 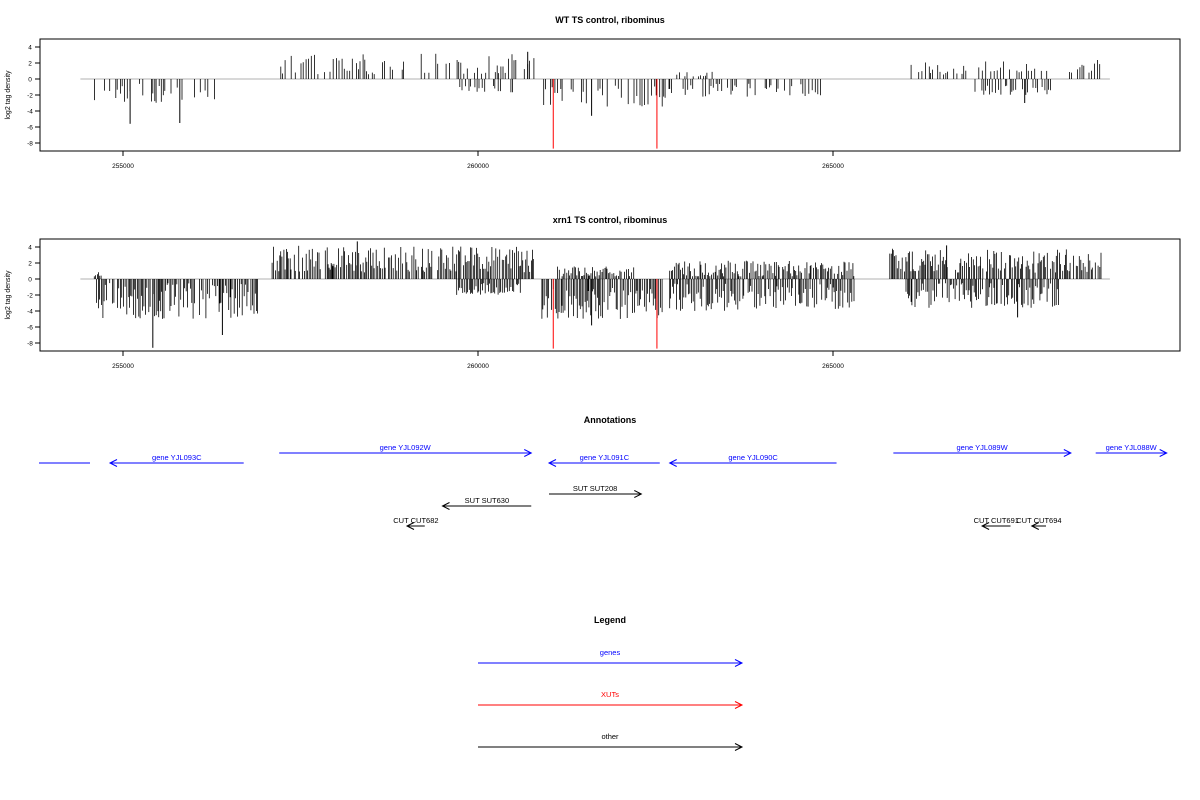 I want to click on legend-item: XUTs, so click(x=611, y=699).